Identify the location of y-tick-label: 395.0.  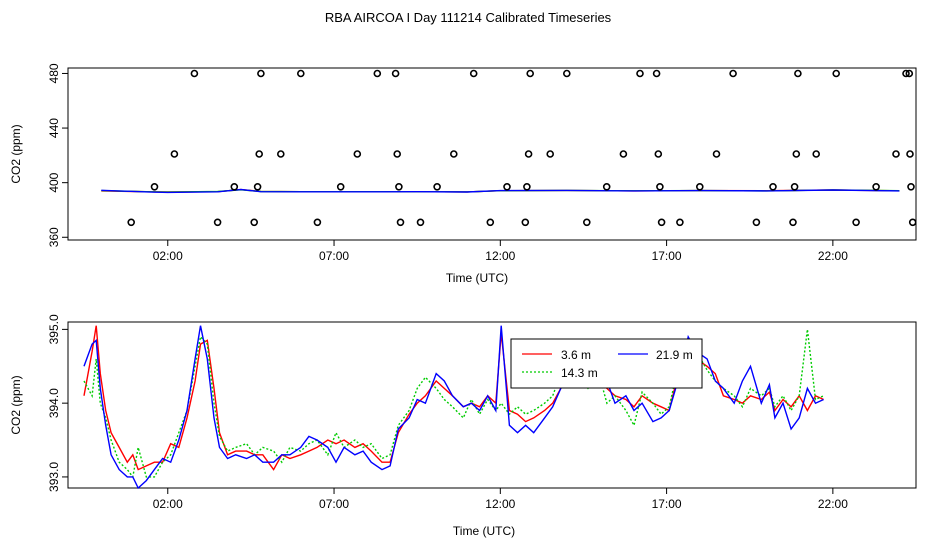
(54, 329).